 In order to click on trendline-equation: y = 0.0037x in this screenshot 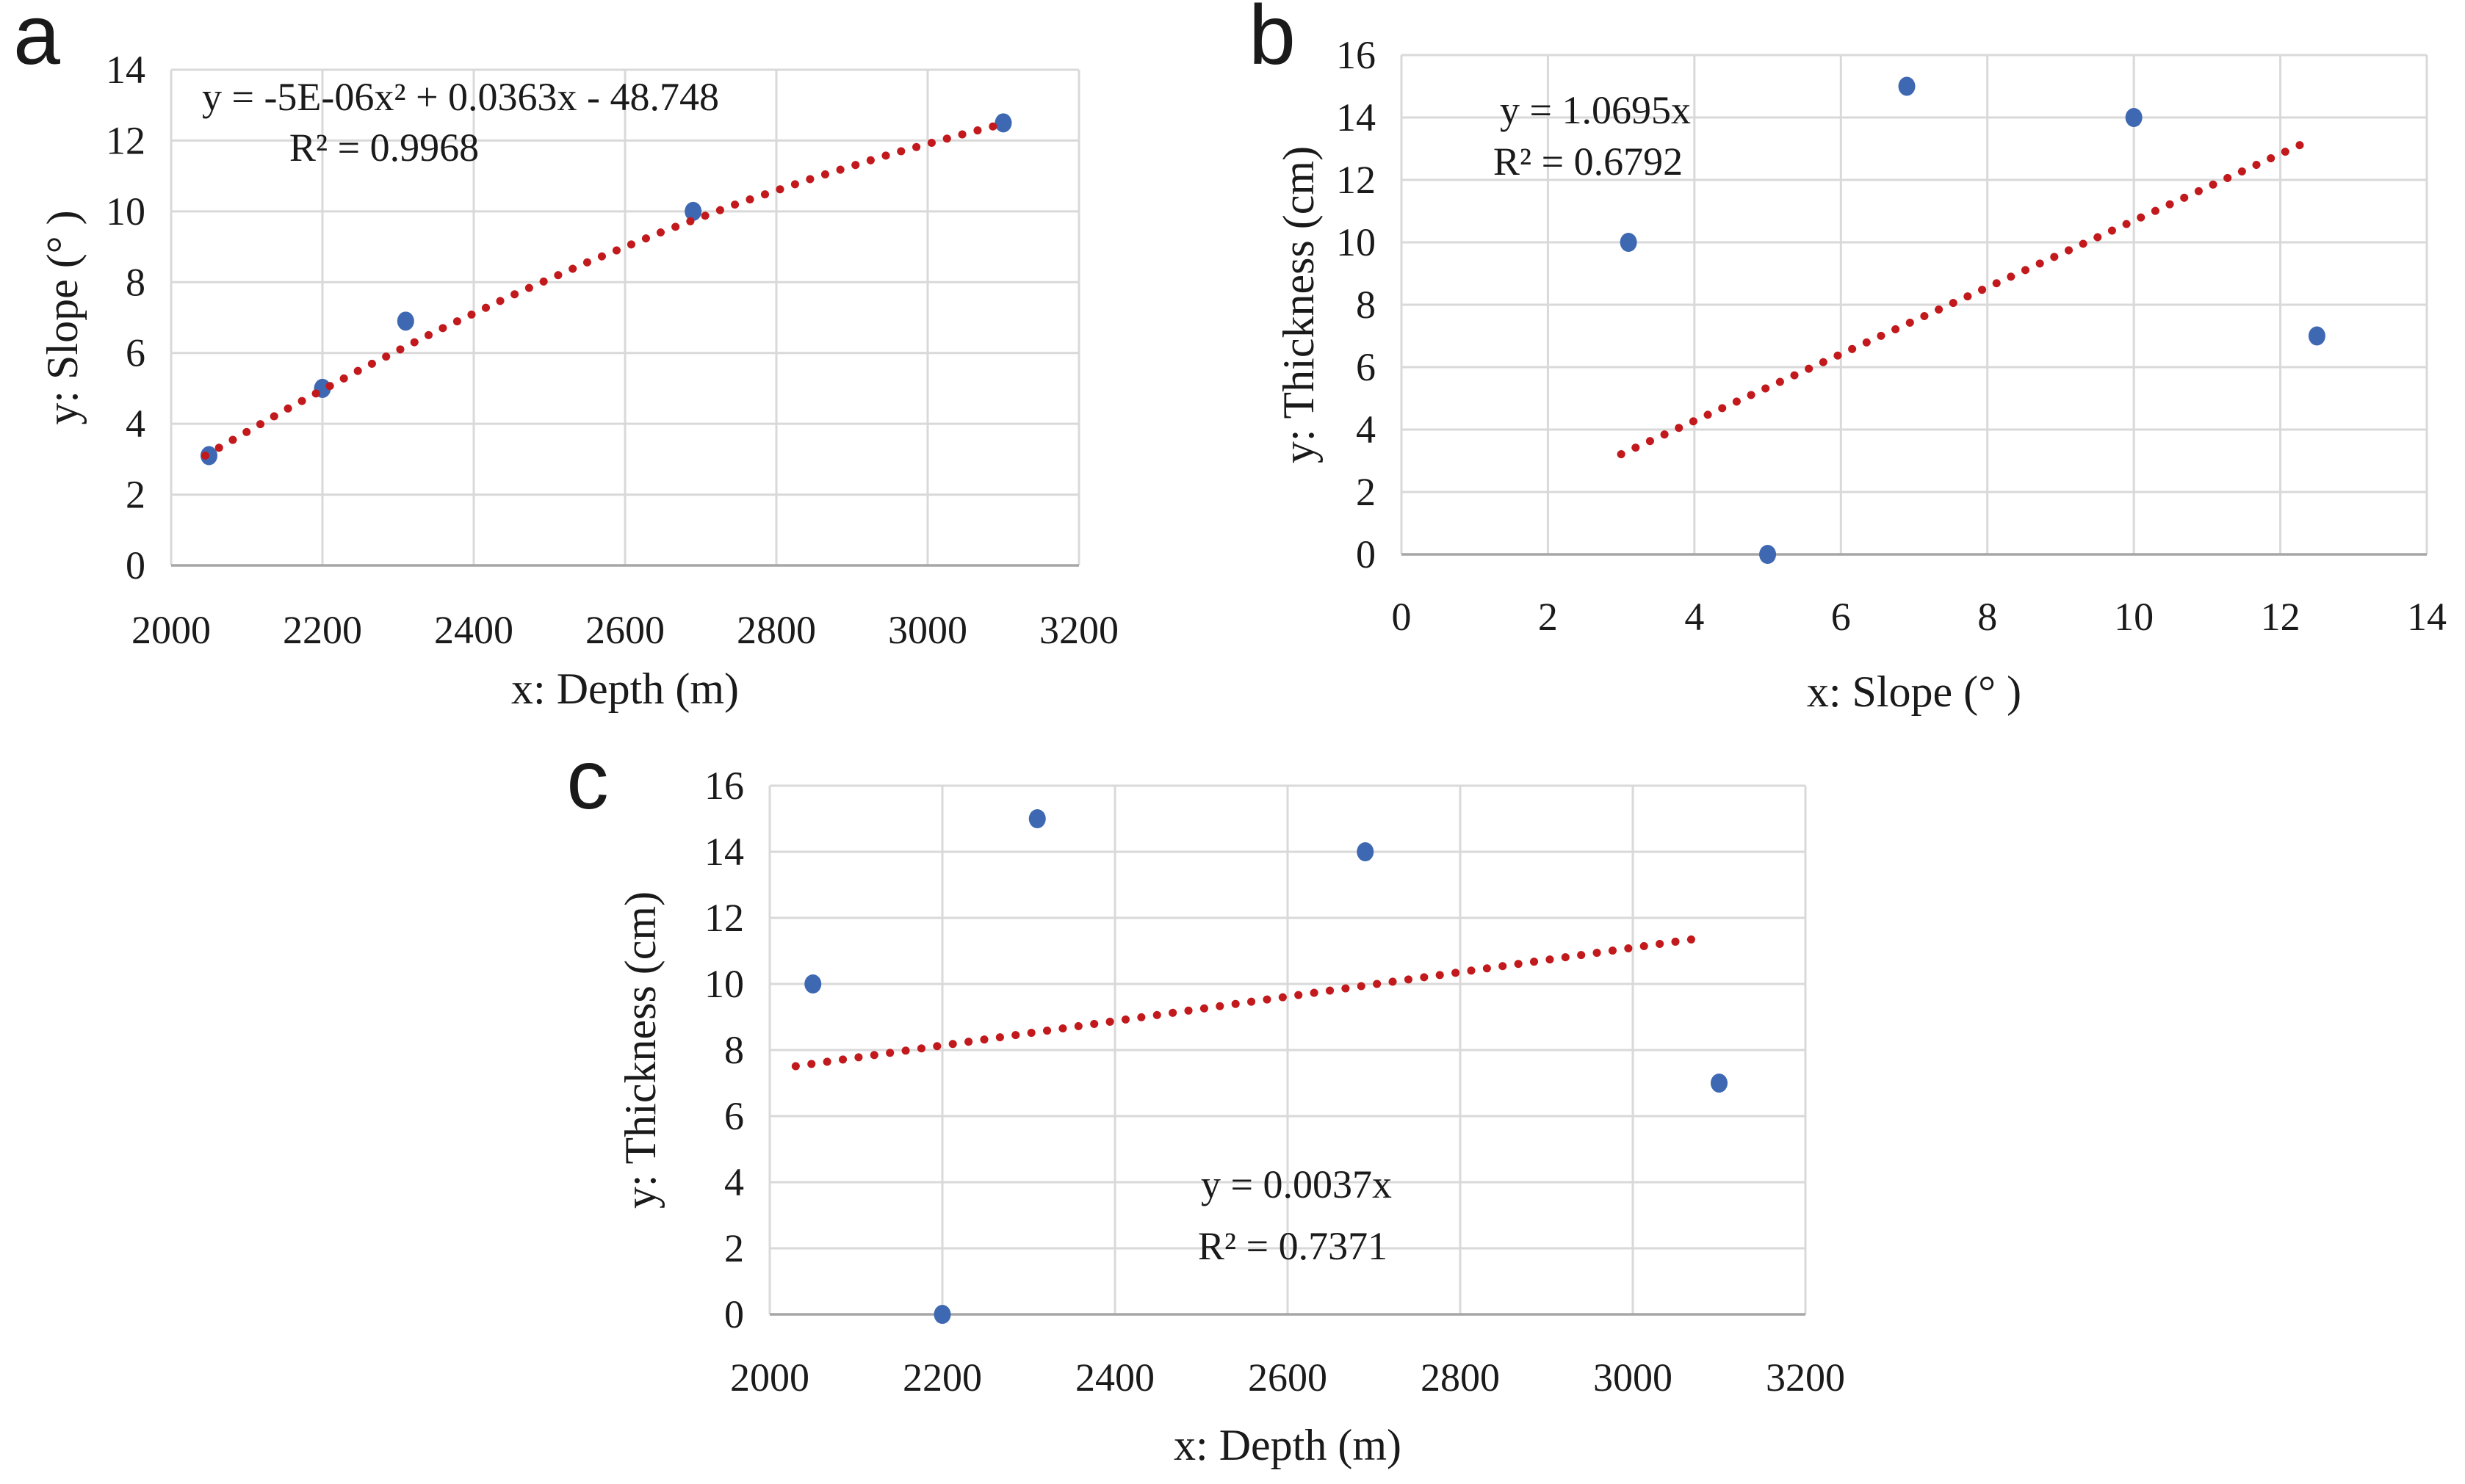, I will do `click(1296, 1184)`.